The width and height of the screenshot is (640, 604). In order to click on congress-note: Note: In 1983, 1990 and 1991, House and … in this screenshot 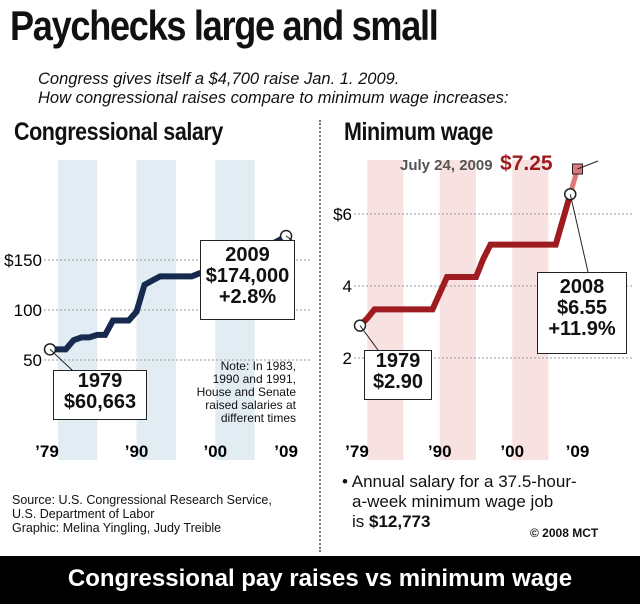, I will do `click(236, 392)`.